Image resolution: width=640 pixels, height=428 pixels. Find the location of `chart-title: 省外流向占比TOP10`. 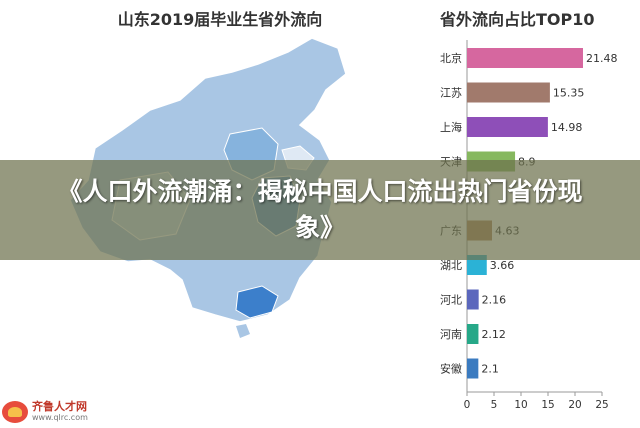

chart-title: 省外流向占比TOP10 is located at coordinates (517, 19).